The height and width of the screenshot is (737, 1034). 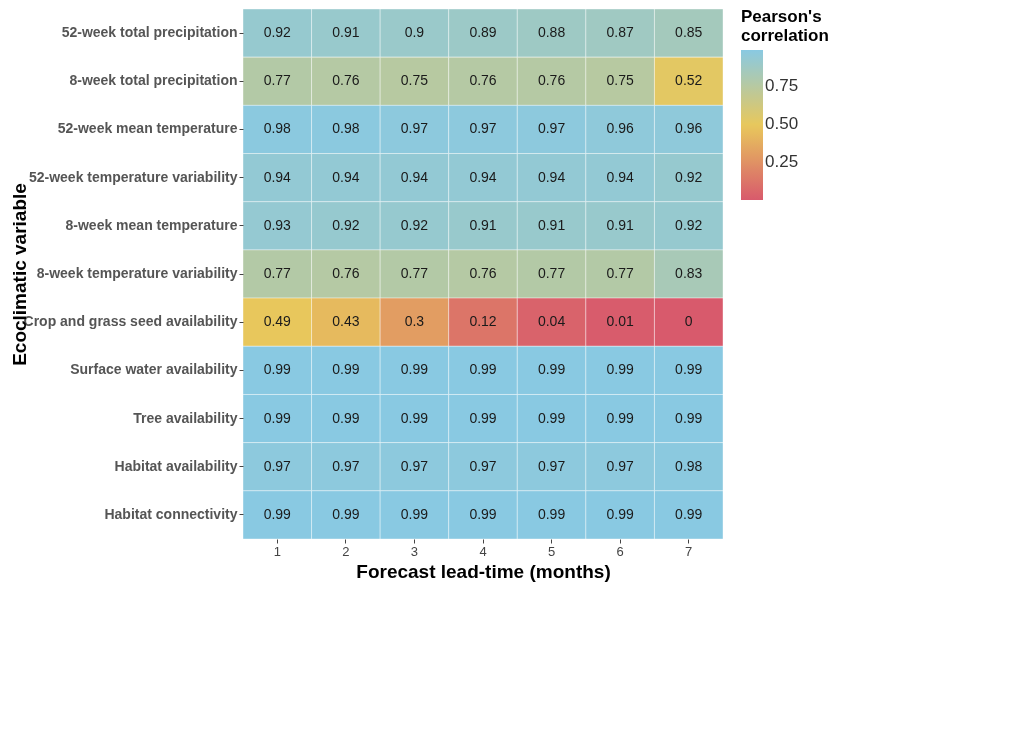 I want to click on data-label: 0.04, so click(x=551, y=321).